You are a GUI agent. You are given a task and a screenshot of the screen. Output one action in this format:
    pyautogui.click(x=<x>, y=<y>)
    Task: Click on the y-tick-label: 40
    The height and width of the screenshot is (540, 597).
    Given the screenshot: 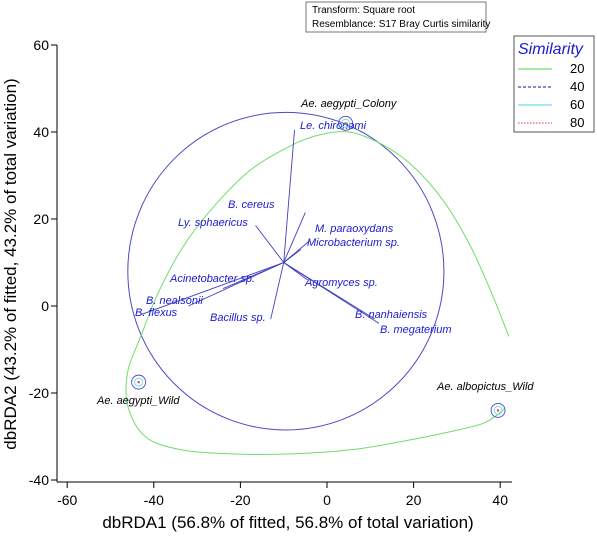 What is the action you would take?
    pyautogui.click(x=41, y=132)
    